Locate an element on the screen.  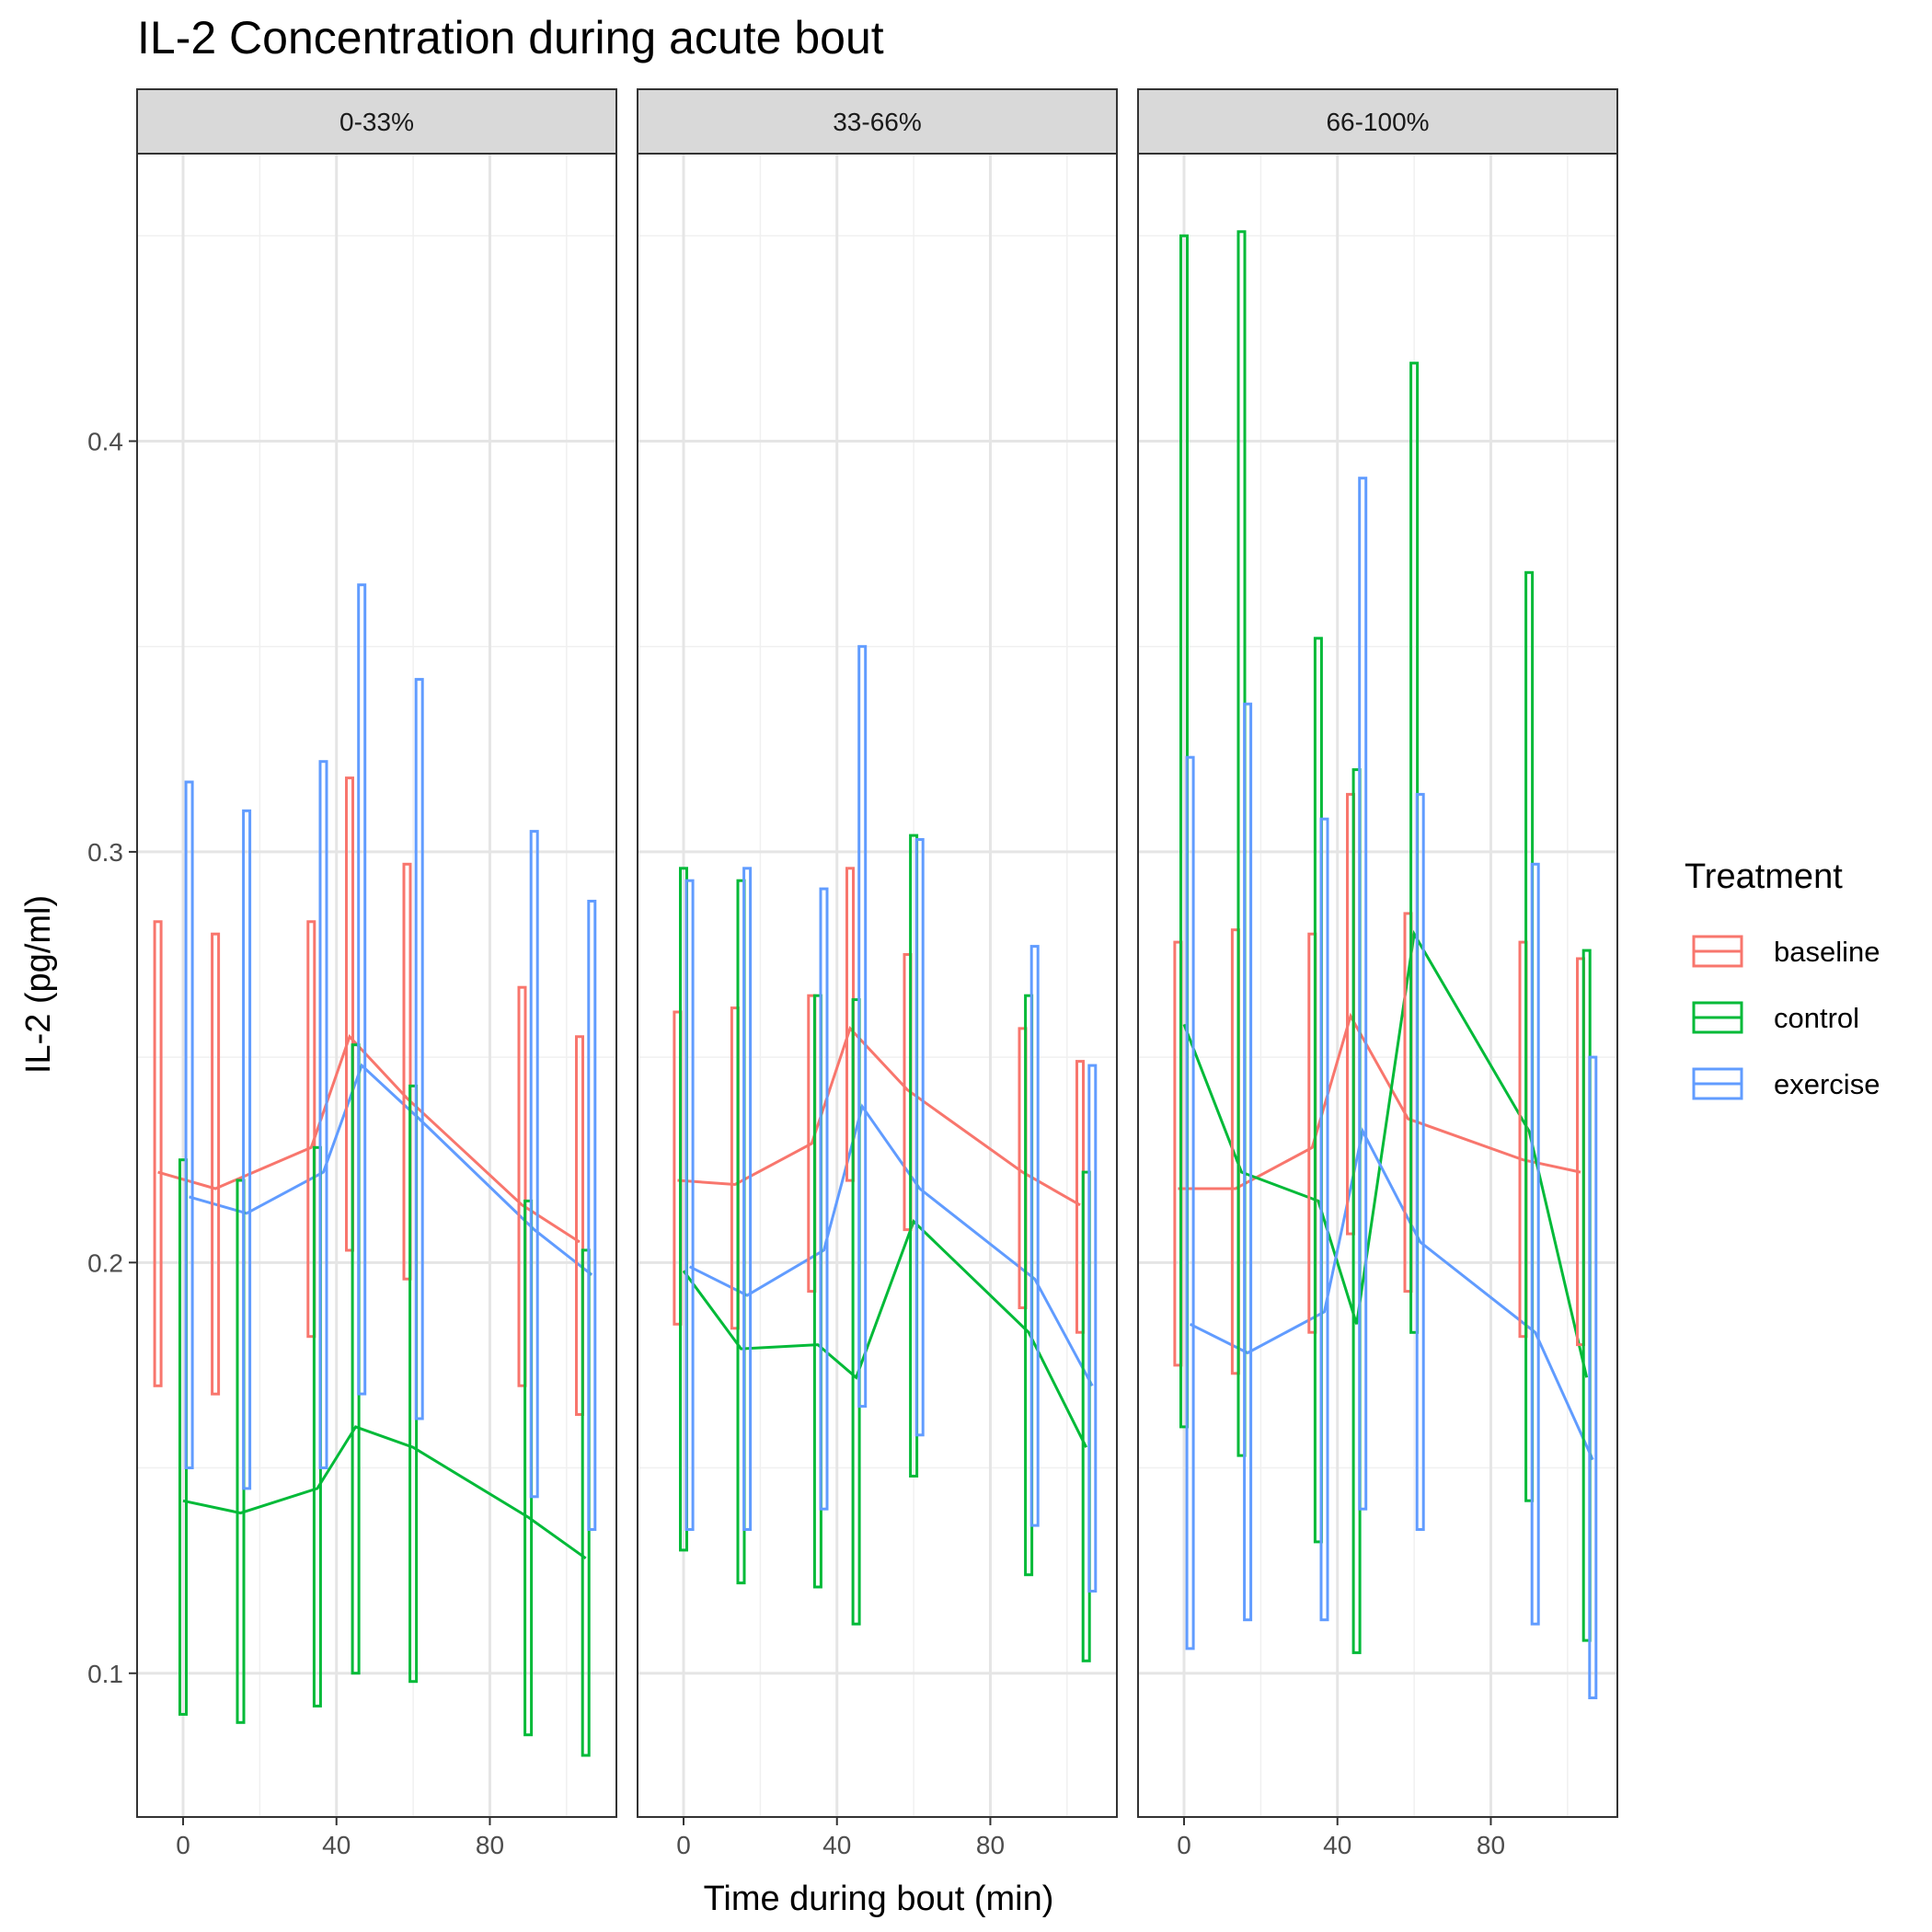
y-tick-label: 0.2 is located at coordinates (105, 1262).